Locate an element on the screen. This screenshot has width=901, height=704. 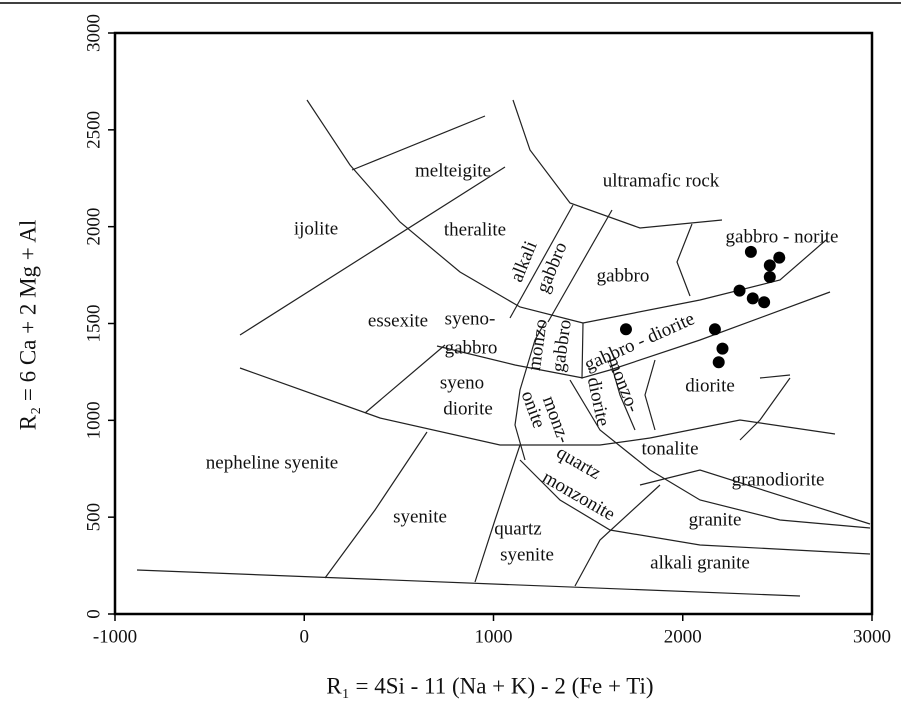
field-label: granite is located at coordinates (715, 519).